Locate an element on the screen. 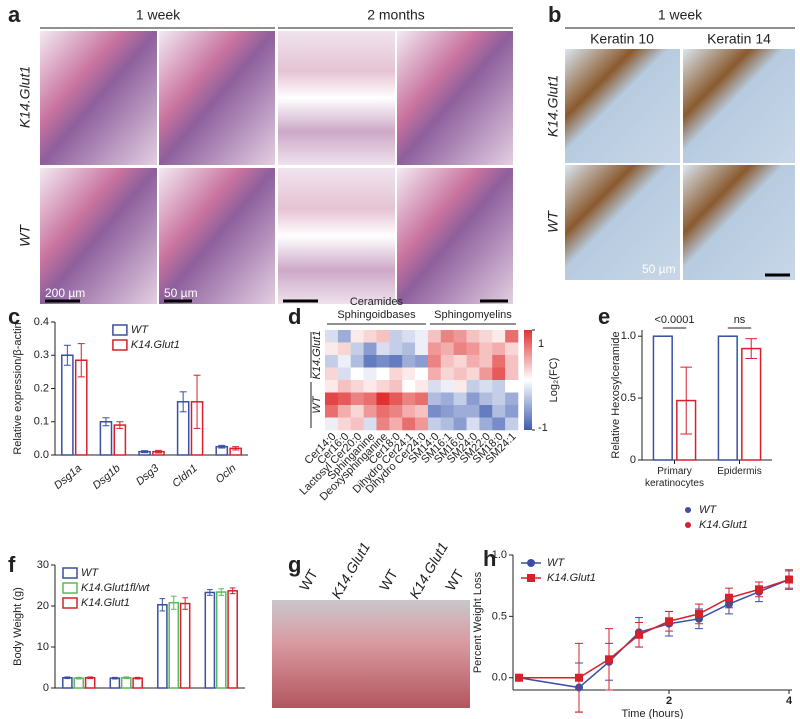 Image resolution: width=800 pixels, height=719 pixels. x-tick-label-box: Primary keratinocytes is located at coordinates (674, 477).